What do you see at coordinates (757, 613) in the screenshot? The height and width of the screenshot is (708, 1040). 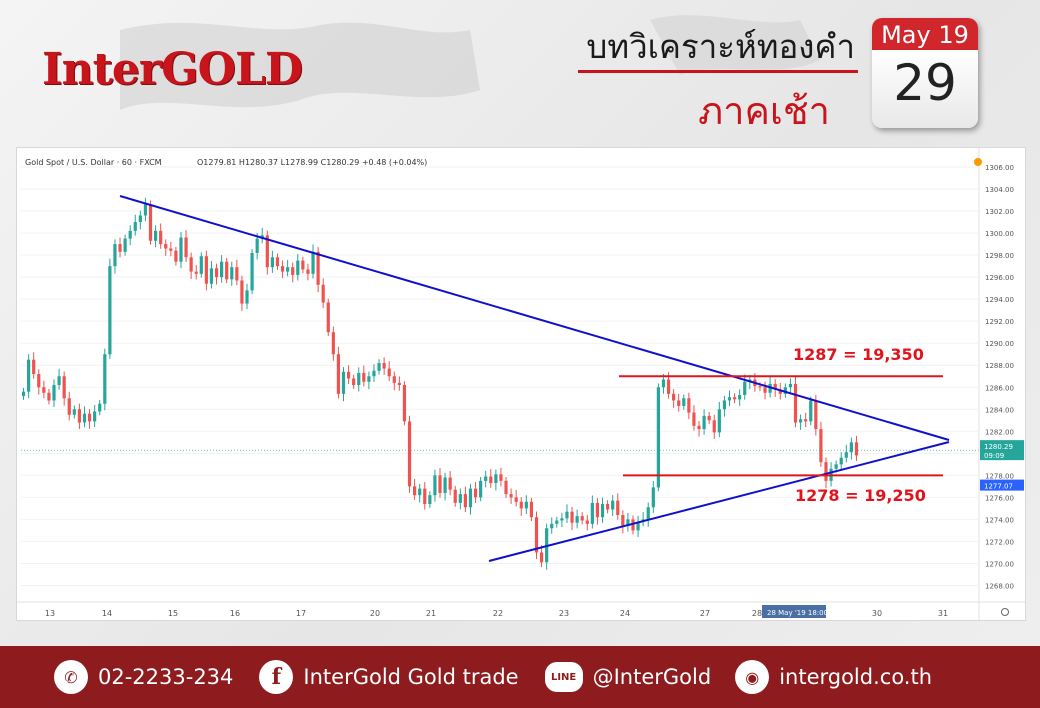 I see `x-tick-label: 28` at bounding box center [757, 613].